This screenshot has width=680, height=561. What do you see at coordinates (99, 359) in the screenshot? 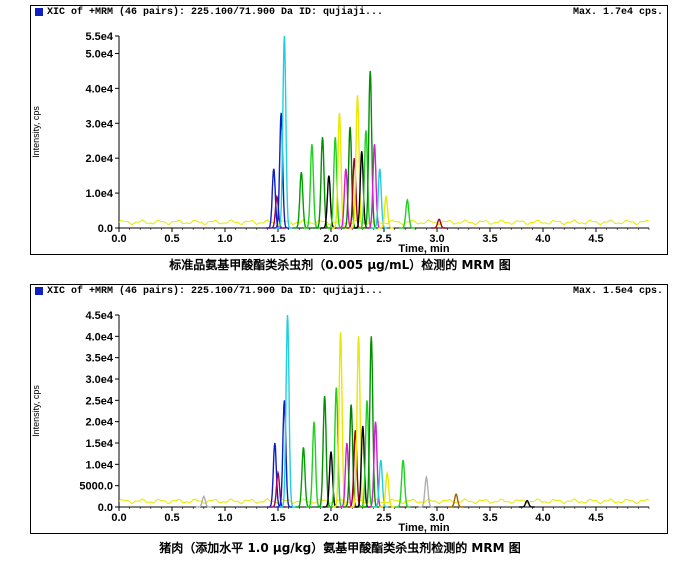
I see `y-tick-label: 3.5e4` at bounding box center [99, 359].